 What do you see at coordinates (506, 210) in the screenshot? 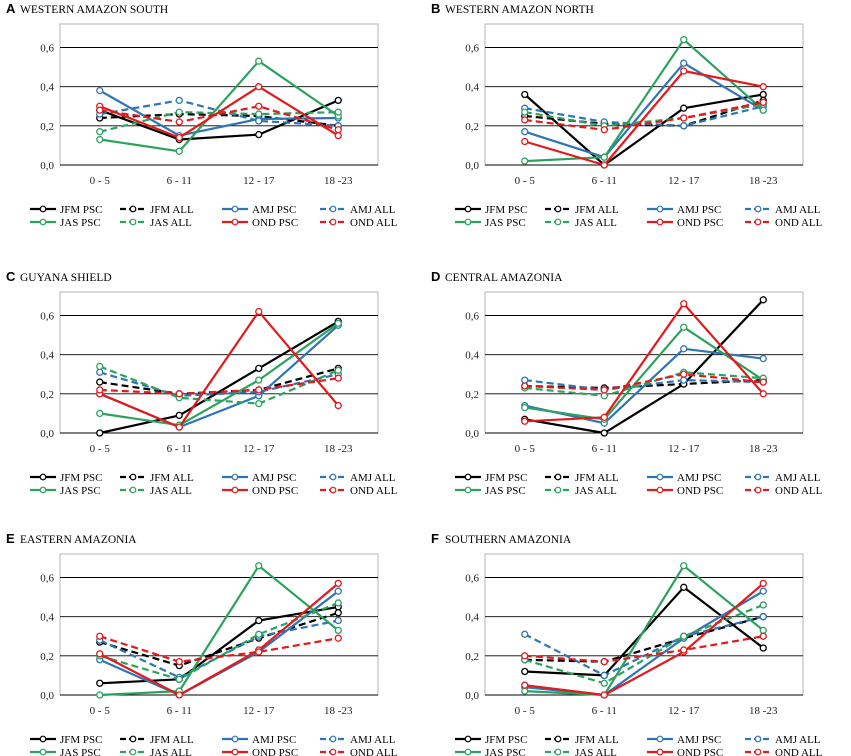
I see `legend-label: JFM PSC` at bounding box center [506, 210].